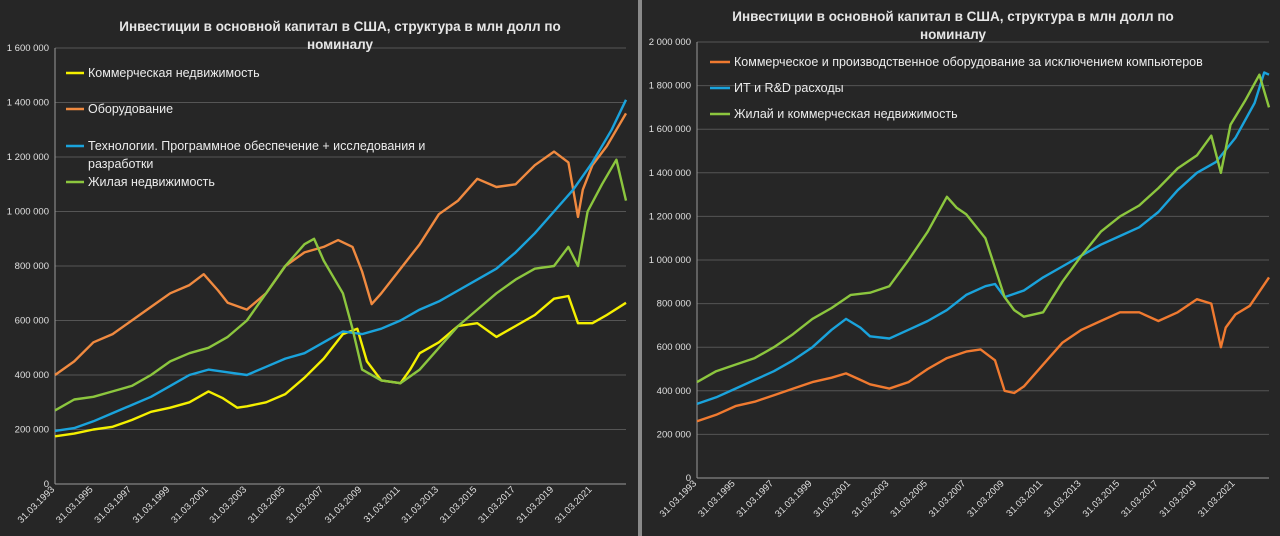  Describe the element at coordinates (151, 182) in the screenshot. I see `legend-label: Жилая недвижимость` at that location.